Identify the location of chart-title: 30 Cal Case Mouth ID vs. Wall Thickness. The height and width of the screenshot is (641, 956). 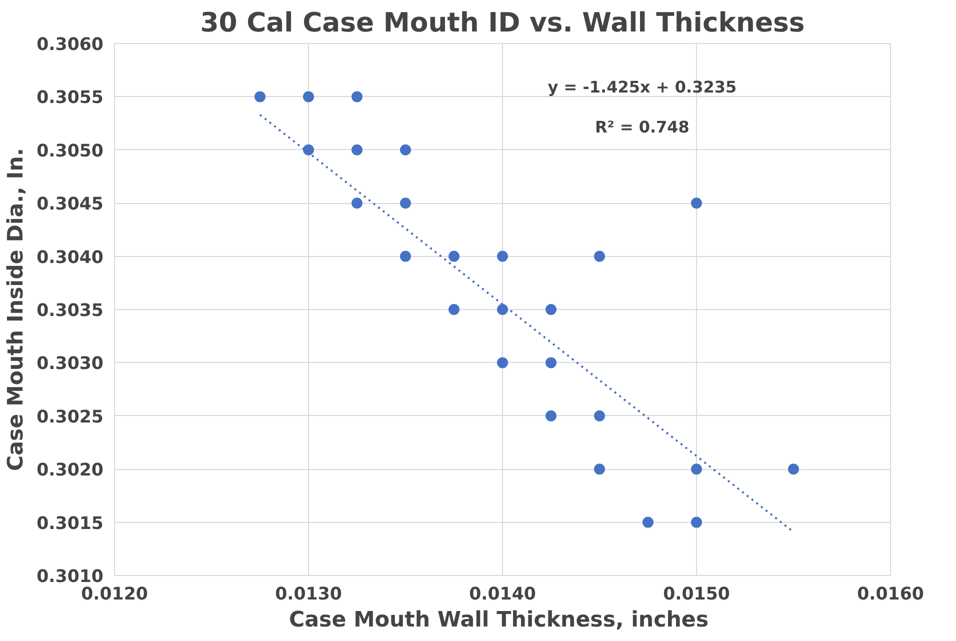
(502, 23).